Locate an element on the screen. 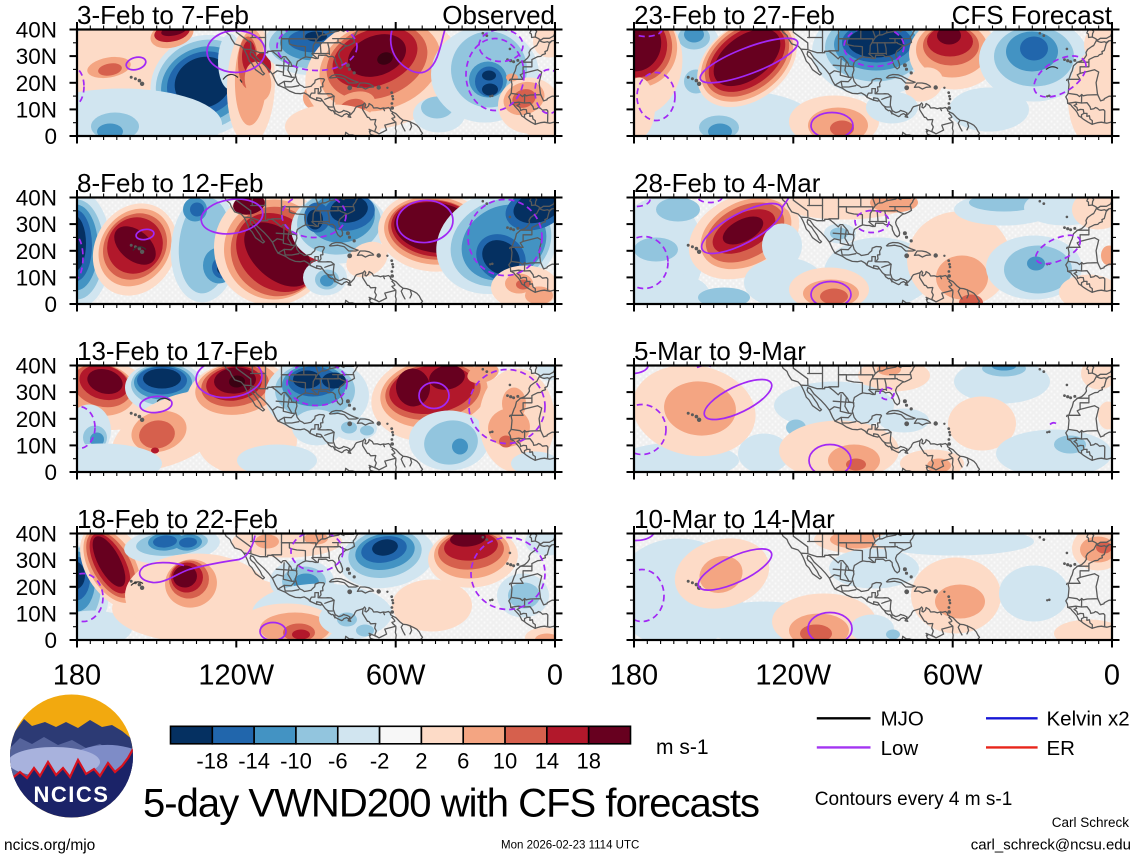 This screenshot has height=859, width=1135. svg-text: m s-1 is located at coordinates (682, 747).